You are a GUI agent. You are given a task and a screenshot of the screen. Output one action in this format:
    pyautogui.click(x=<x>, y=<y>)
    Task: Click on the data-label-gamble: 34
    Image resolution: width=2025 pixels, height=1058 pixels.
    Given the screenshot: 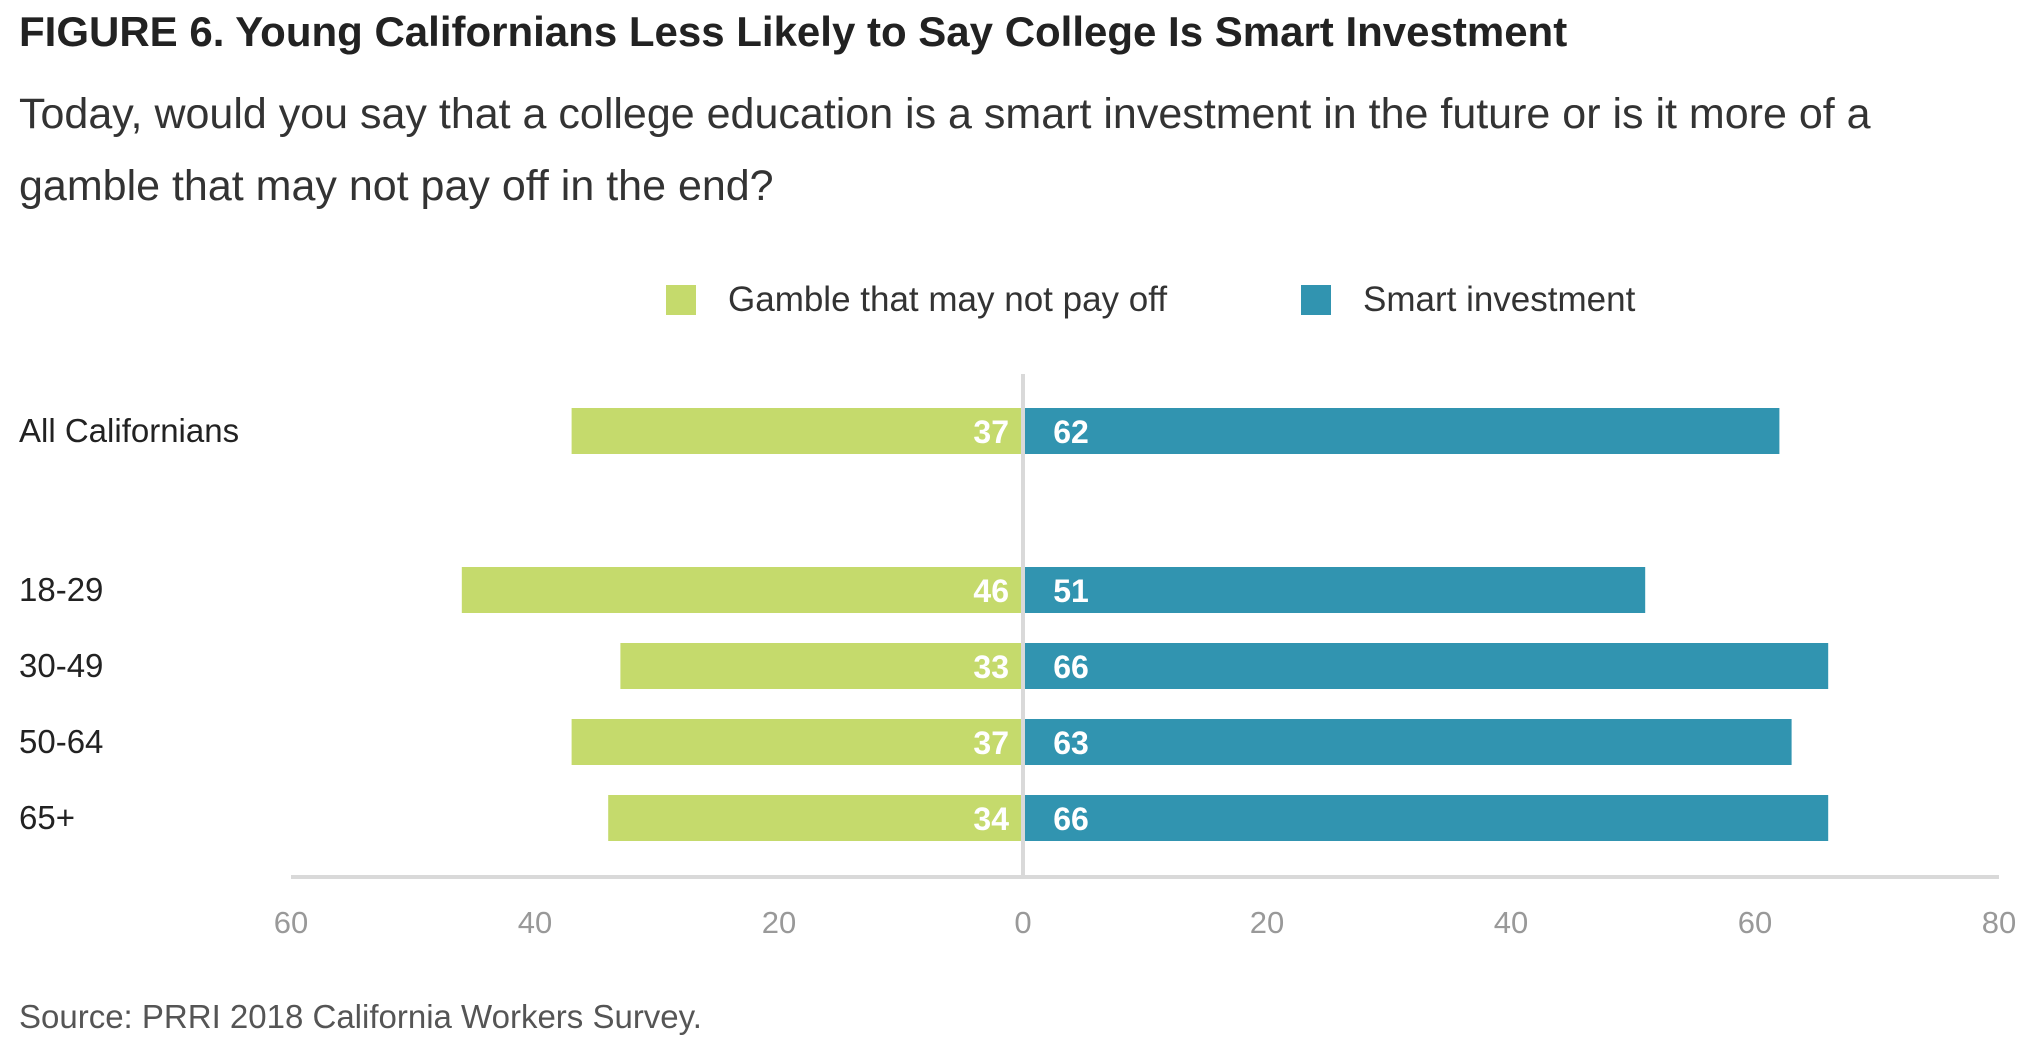 What is the action you would take?
    pyautogui.click(x=991, y=819)
    